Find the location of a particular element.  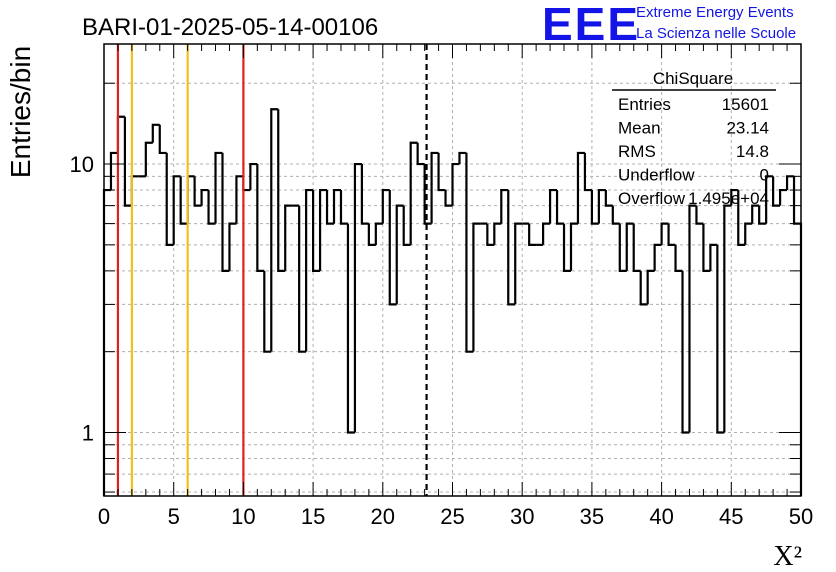

x-axis-title: X² is located at coordinates (787, 556).